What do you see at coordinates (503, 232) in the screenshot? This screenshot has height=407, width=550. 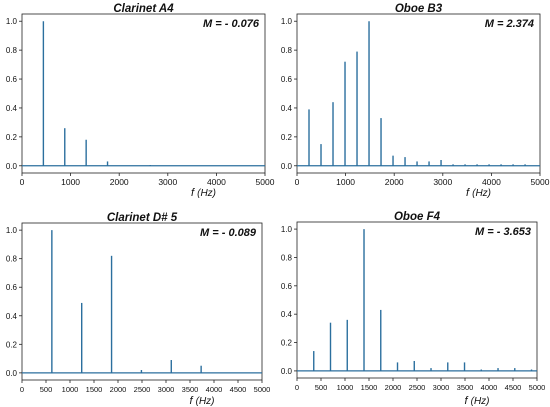 I see `m-value-annotation: M = - 3.653` at bounding box center [503, 232].